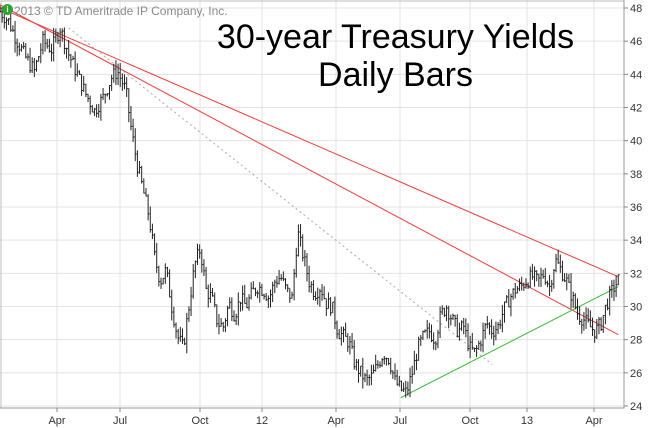 Image resolution: width=650 pixels, height=428 pixels. What do you see at coordinates (636, 374) in the screenshot?
I see `y-tick-label: 26` at bounding box center [636, 374].